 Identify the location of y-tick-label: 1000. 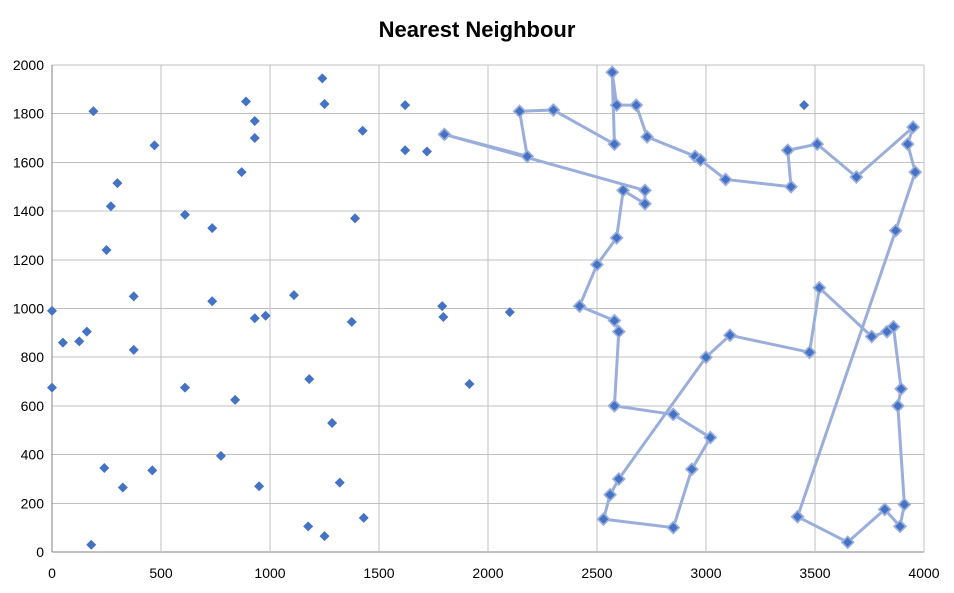
(28, 309).